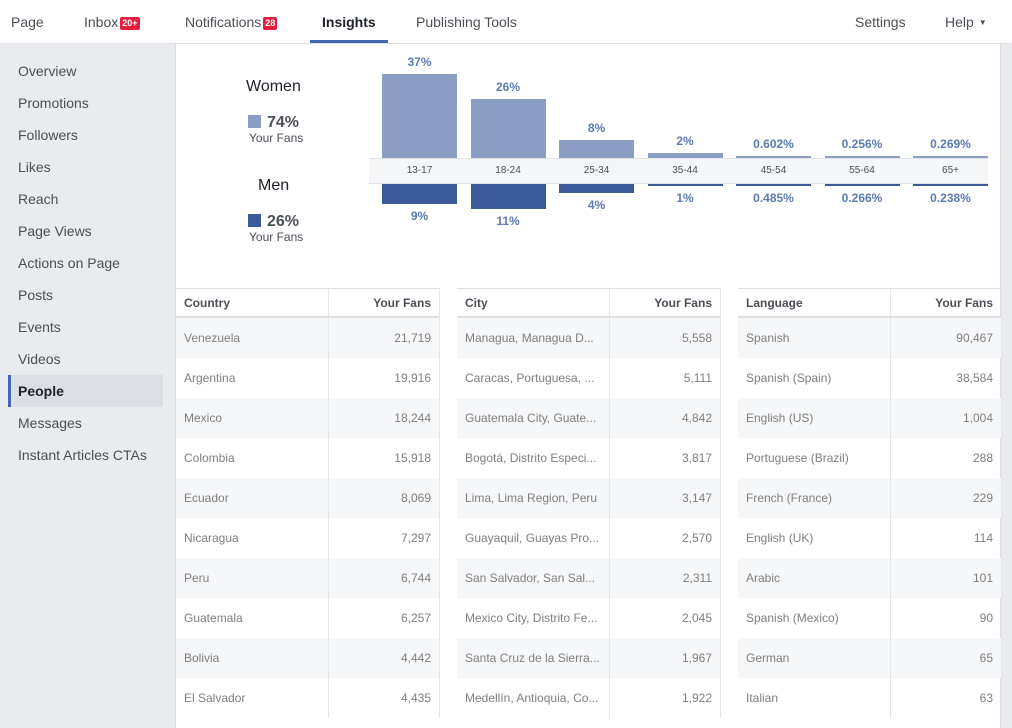  Describe the element at coordinates (982, 498) in the screenshot. I see `language-fans-cell: 229` at that location.